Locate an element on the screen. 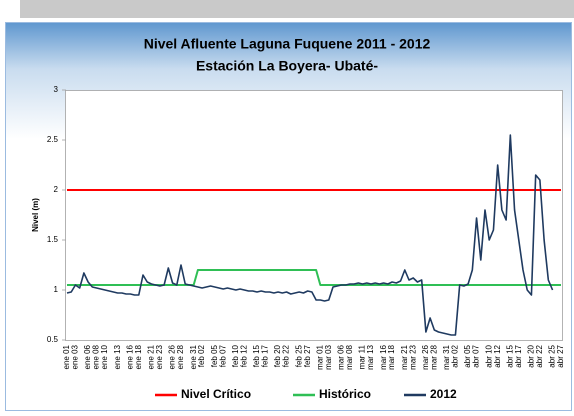  x-tick-label: ene 21 is located at coordinates (151, 356).